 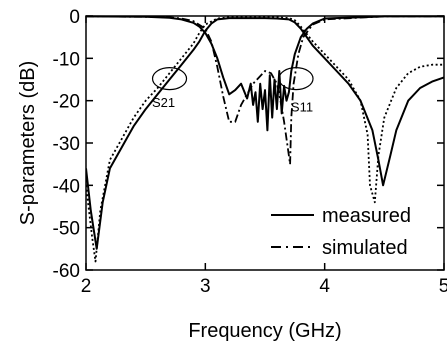 What do you see at coordinates (296, 79) in the screenshot?
I see `annotation-ellipse-s11` at bounding box center [296, 79].